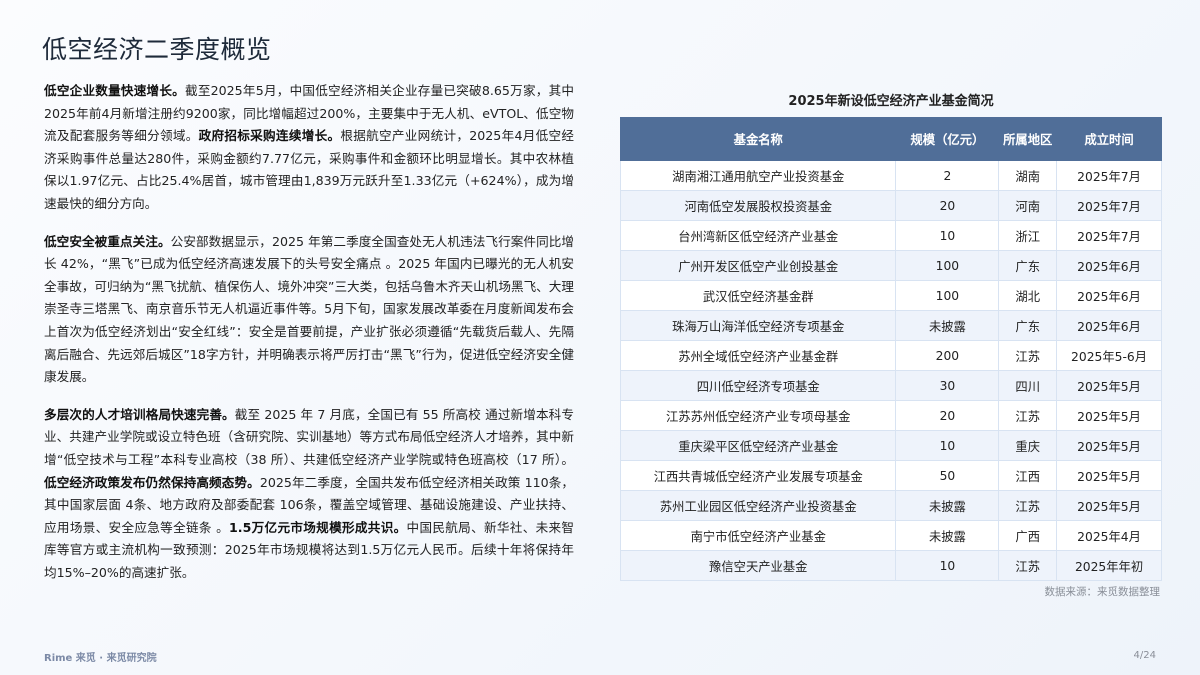 This screenshot has height=675, width=1200. Describe the element at coordinates (139, 414) in the screenshot. I see `paragraph-heading: 多层次的人才培训格局快速完善。` at that location.